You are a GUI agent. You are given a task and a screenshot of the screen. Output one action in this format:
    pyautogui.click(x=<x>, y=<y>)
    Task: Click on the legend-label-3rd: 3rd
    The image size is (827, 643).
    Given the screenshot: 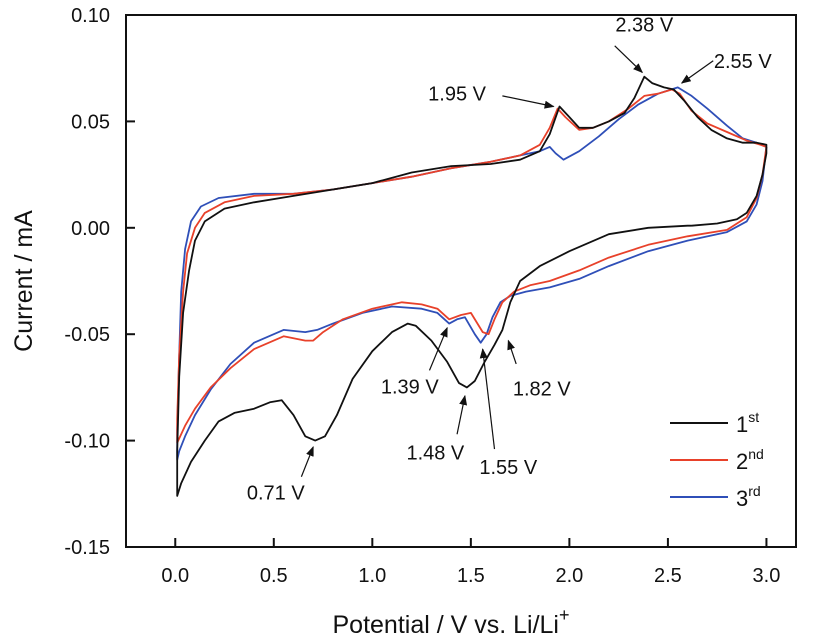 What is the action you would take?
    pyautogui.click(x=748, y=497)
    